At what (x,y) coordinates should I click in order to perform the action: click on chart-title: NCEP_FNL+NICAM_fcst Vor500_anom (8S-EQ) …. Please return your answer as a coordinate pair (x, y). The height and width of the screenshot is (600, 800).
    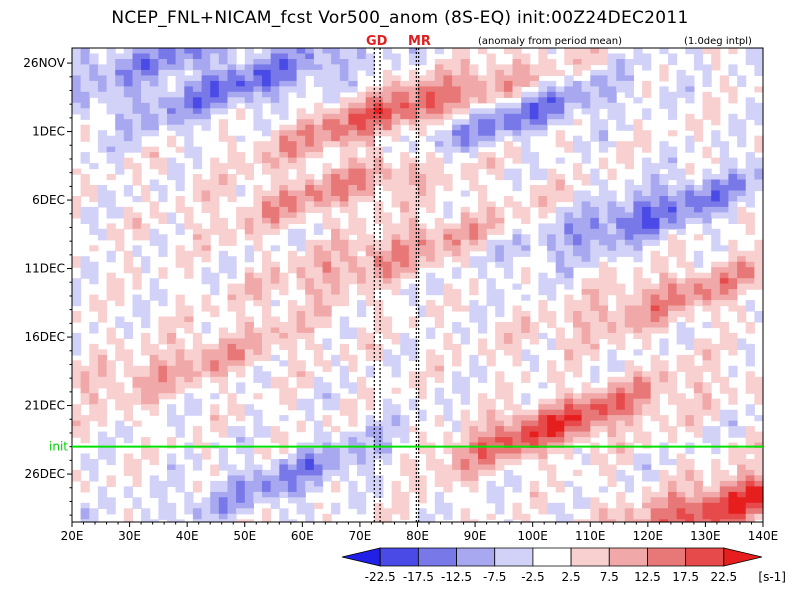
    Looking at the image, I should click on (400, 18).